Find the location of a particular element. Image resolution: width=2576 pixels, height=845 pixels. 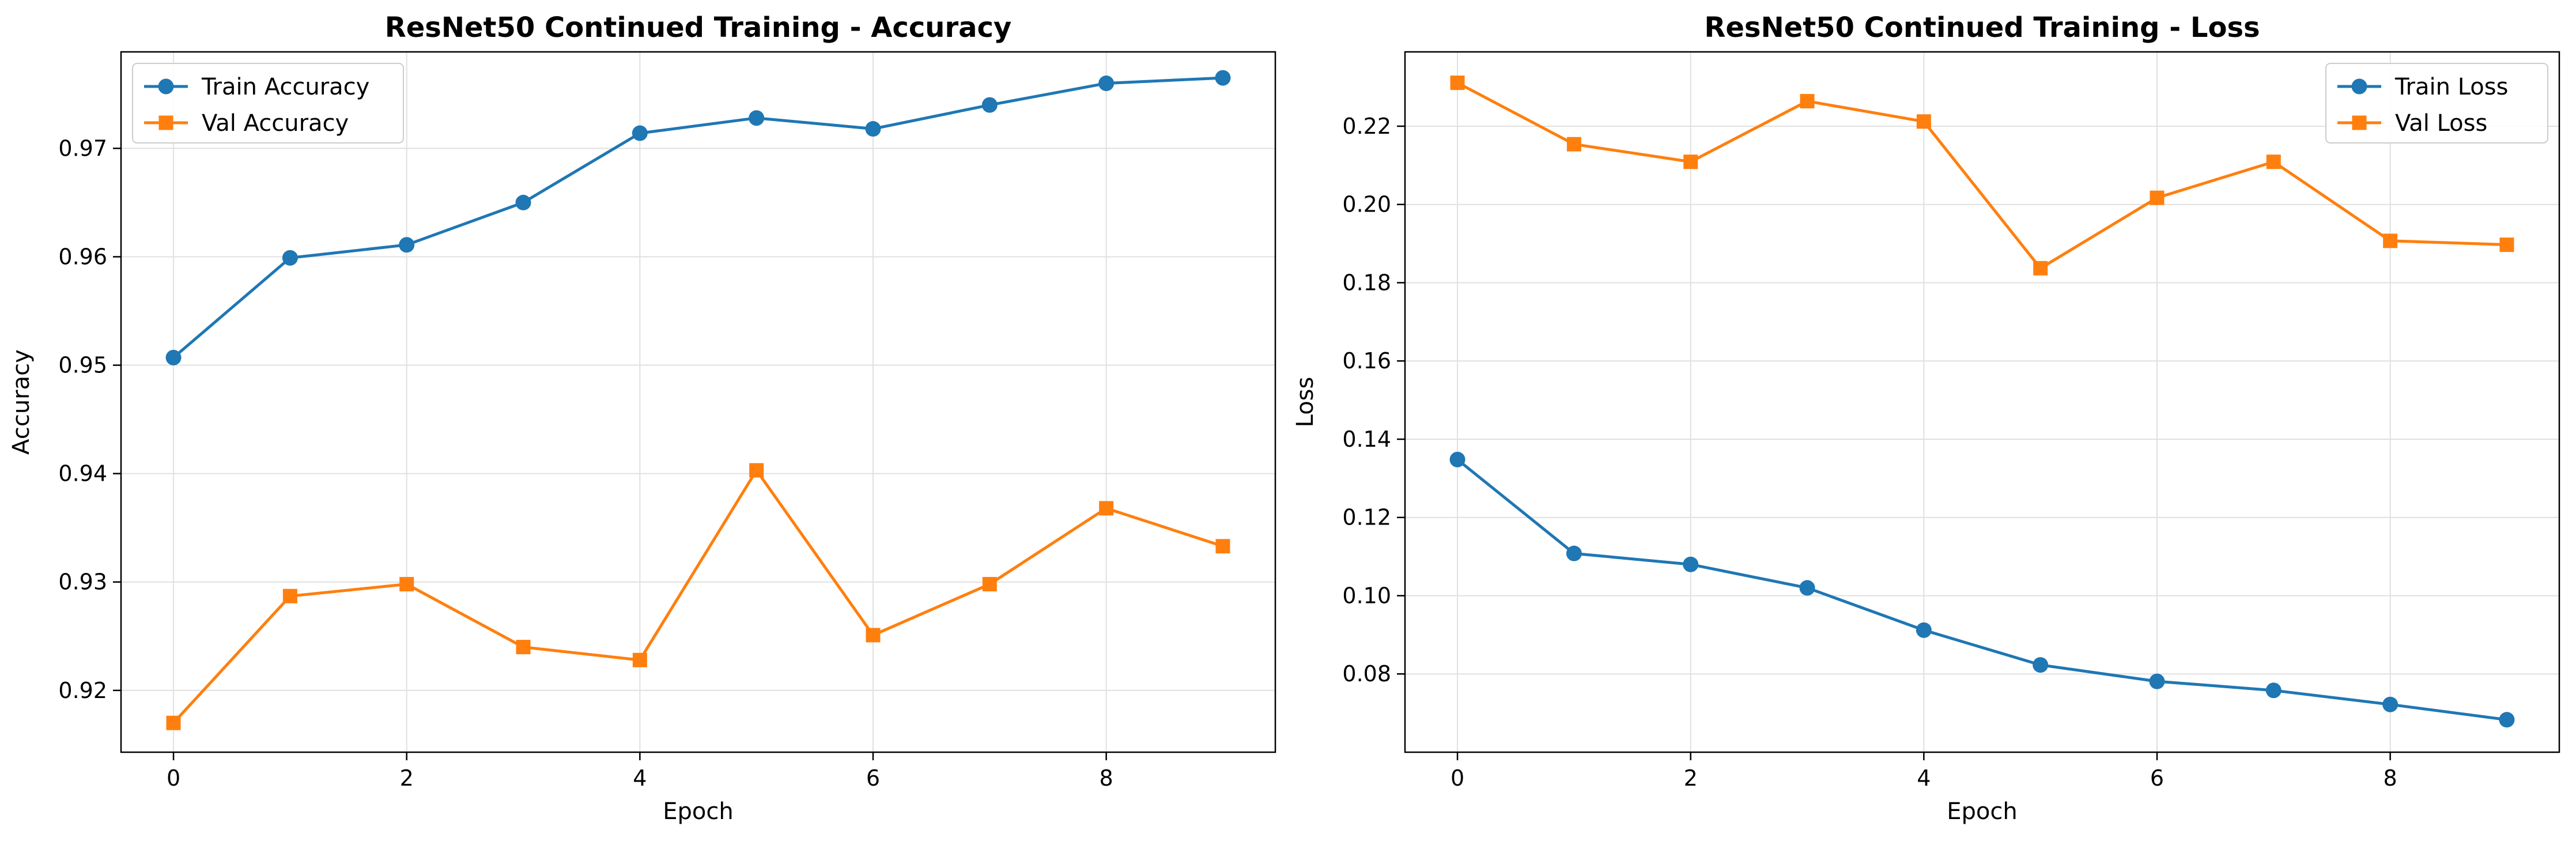

y-tick-label: 0.08 is located at coordinates (1366, 673).